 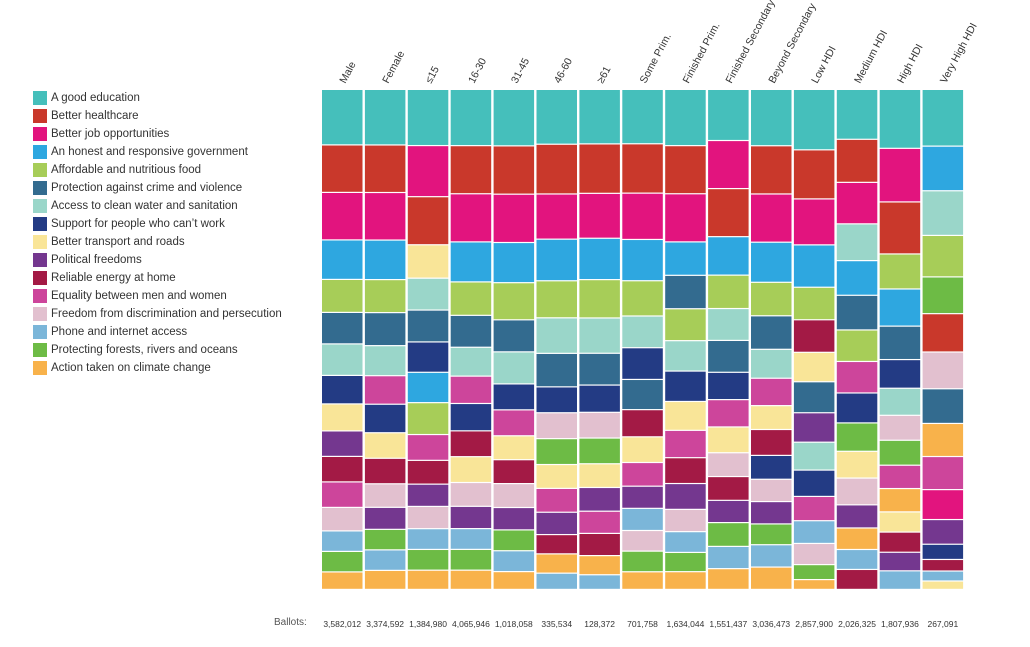 I want to click on legend-item: Access to clean water and sanitation, so click(x=157, y=206).